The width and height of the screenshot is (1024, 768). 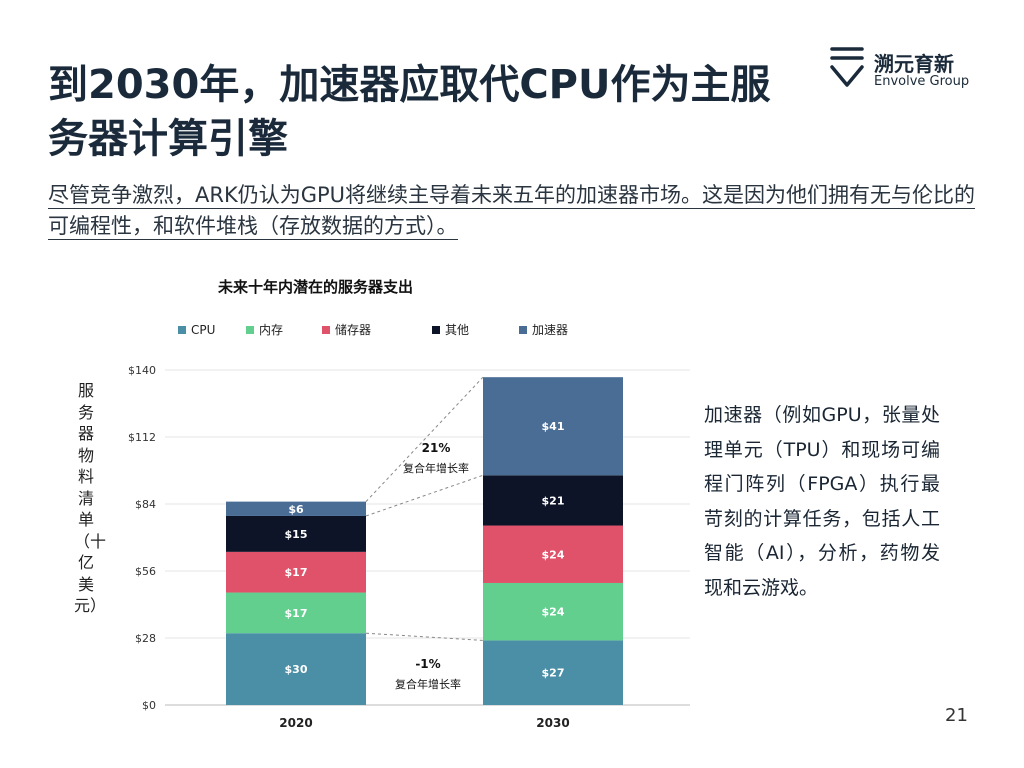 What do you see at coordinates (847, 67) in the screenshot?
I see `logo-mark-icon` at bounding box center [847, 67].